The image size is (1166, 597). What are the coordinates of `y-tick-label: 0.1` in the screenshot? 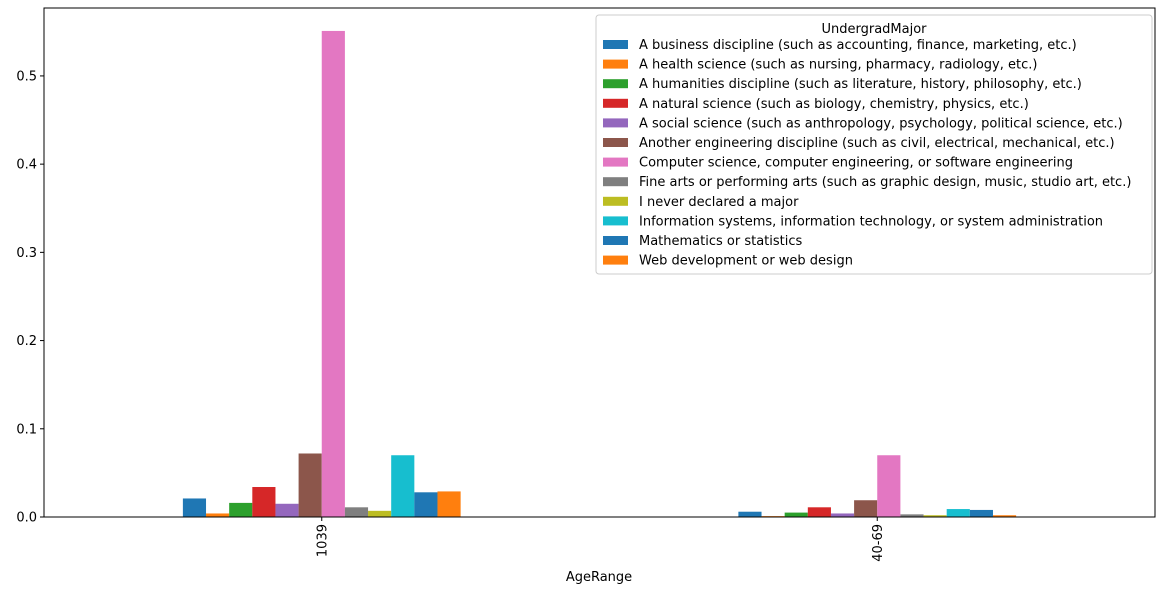 It's located at (26, 429).